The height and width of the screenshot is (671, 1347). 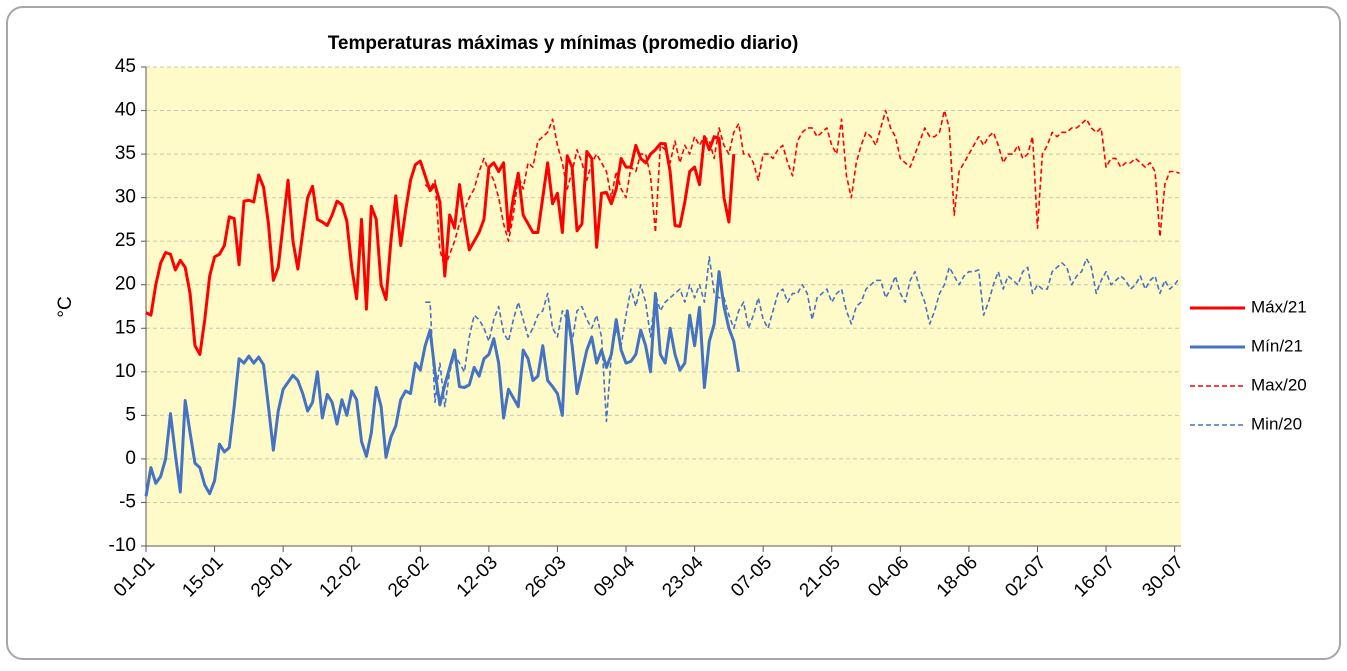 I want to click on y-tick-label: 0, so click(x=130, y=458).